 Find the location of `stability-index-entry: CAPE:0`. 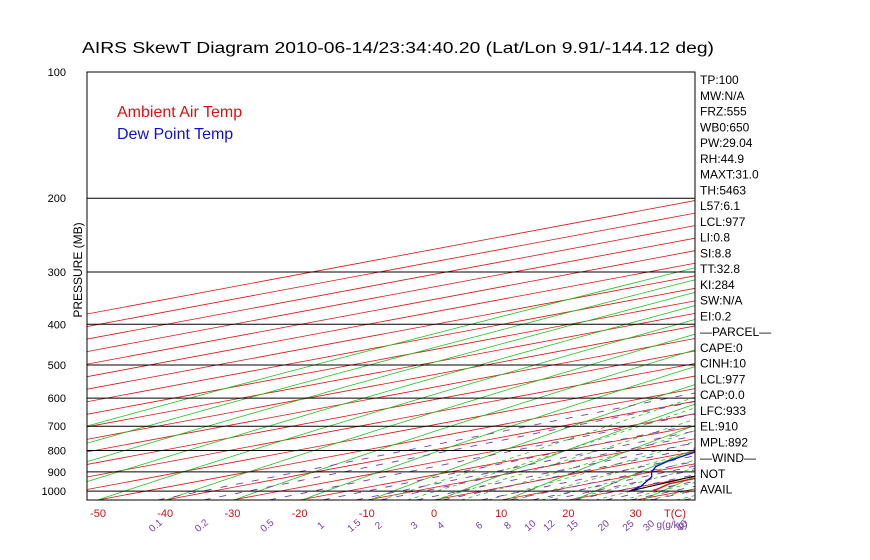

stability-index-entry: CAPE:0 is located at coordinates (721, 348).